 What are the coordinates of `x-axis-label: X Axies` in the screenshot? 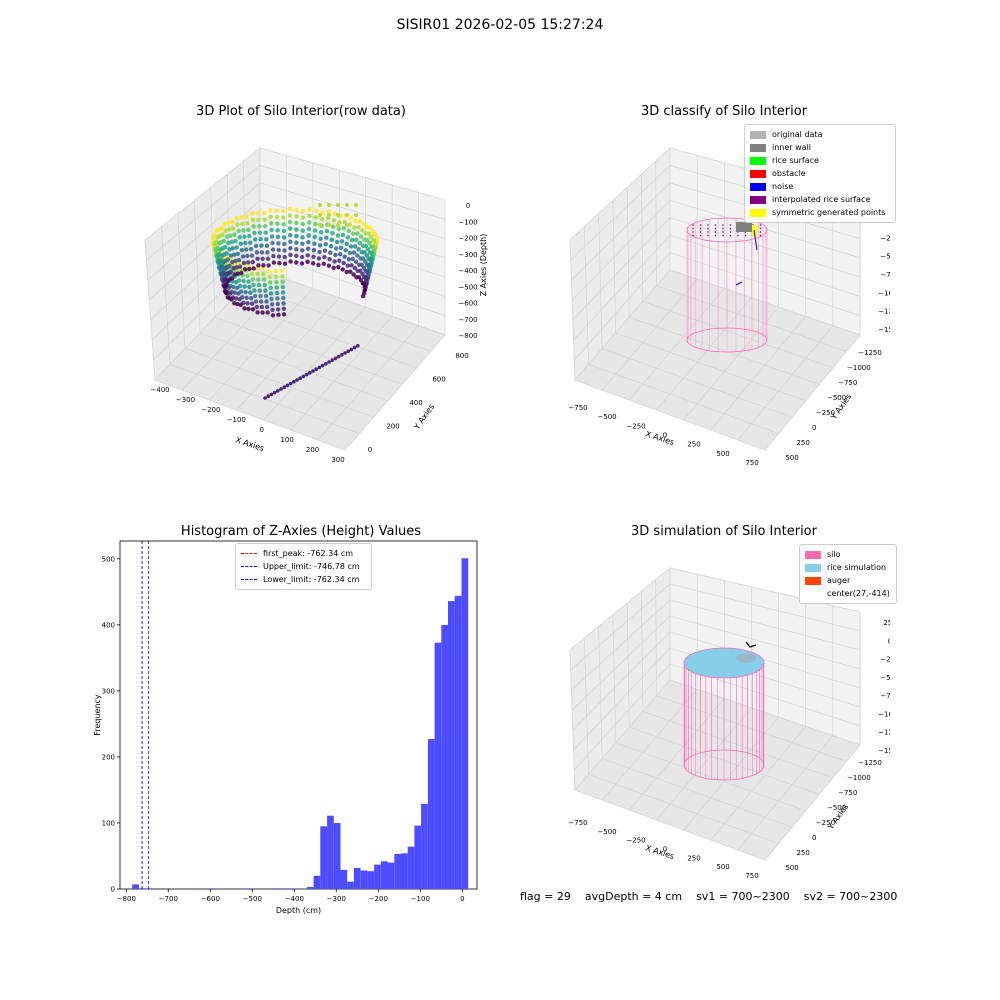 It's located at (659, 438).